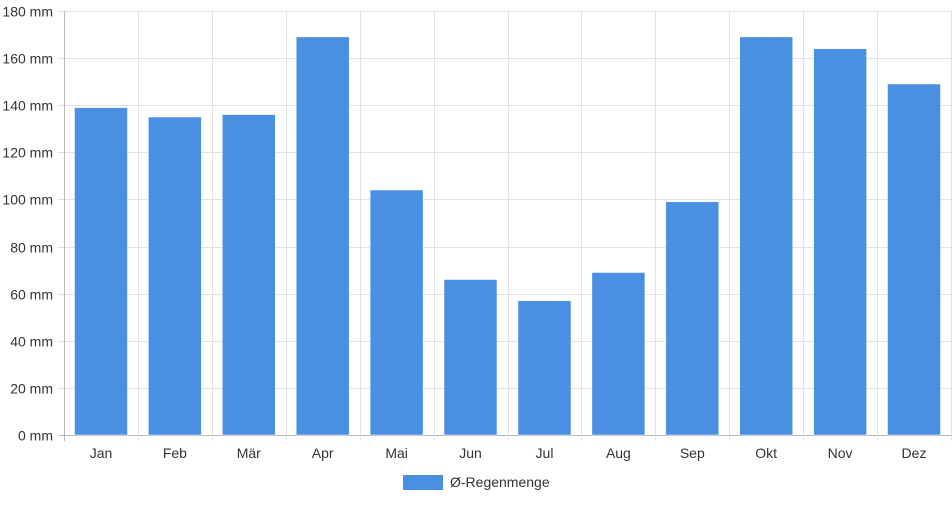  Describe the element at coordinates (323, 453) in the screenshot. I see `x-tick-label: Apr` at that location.